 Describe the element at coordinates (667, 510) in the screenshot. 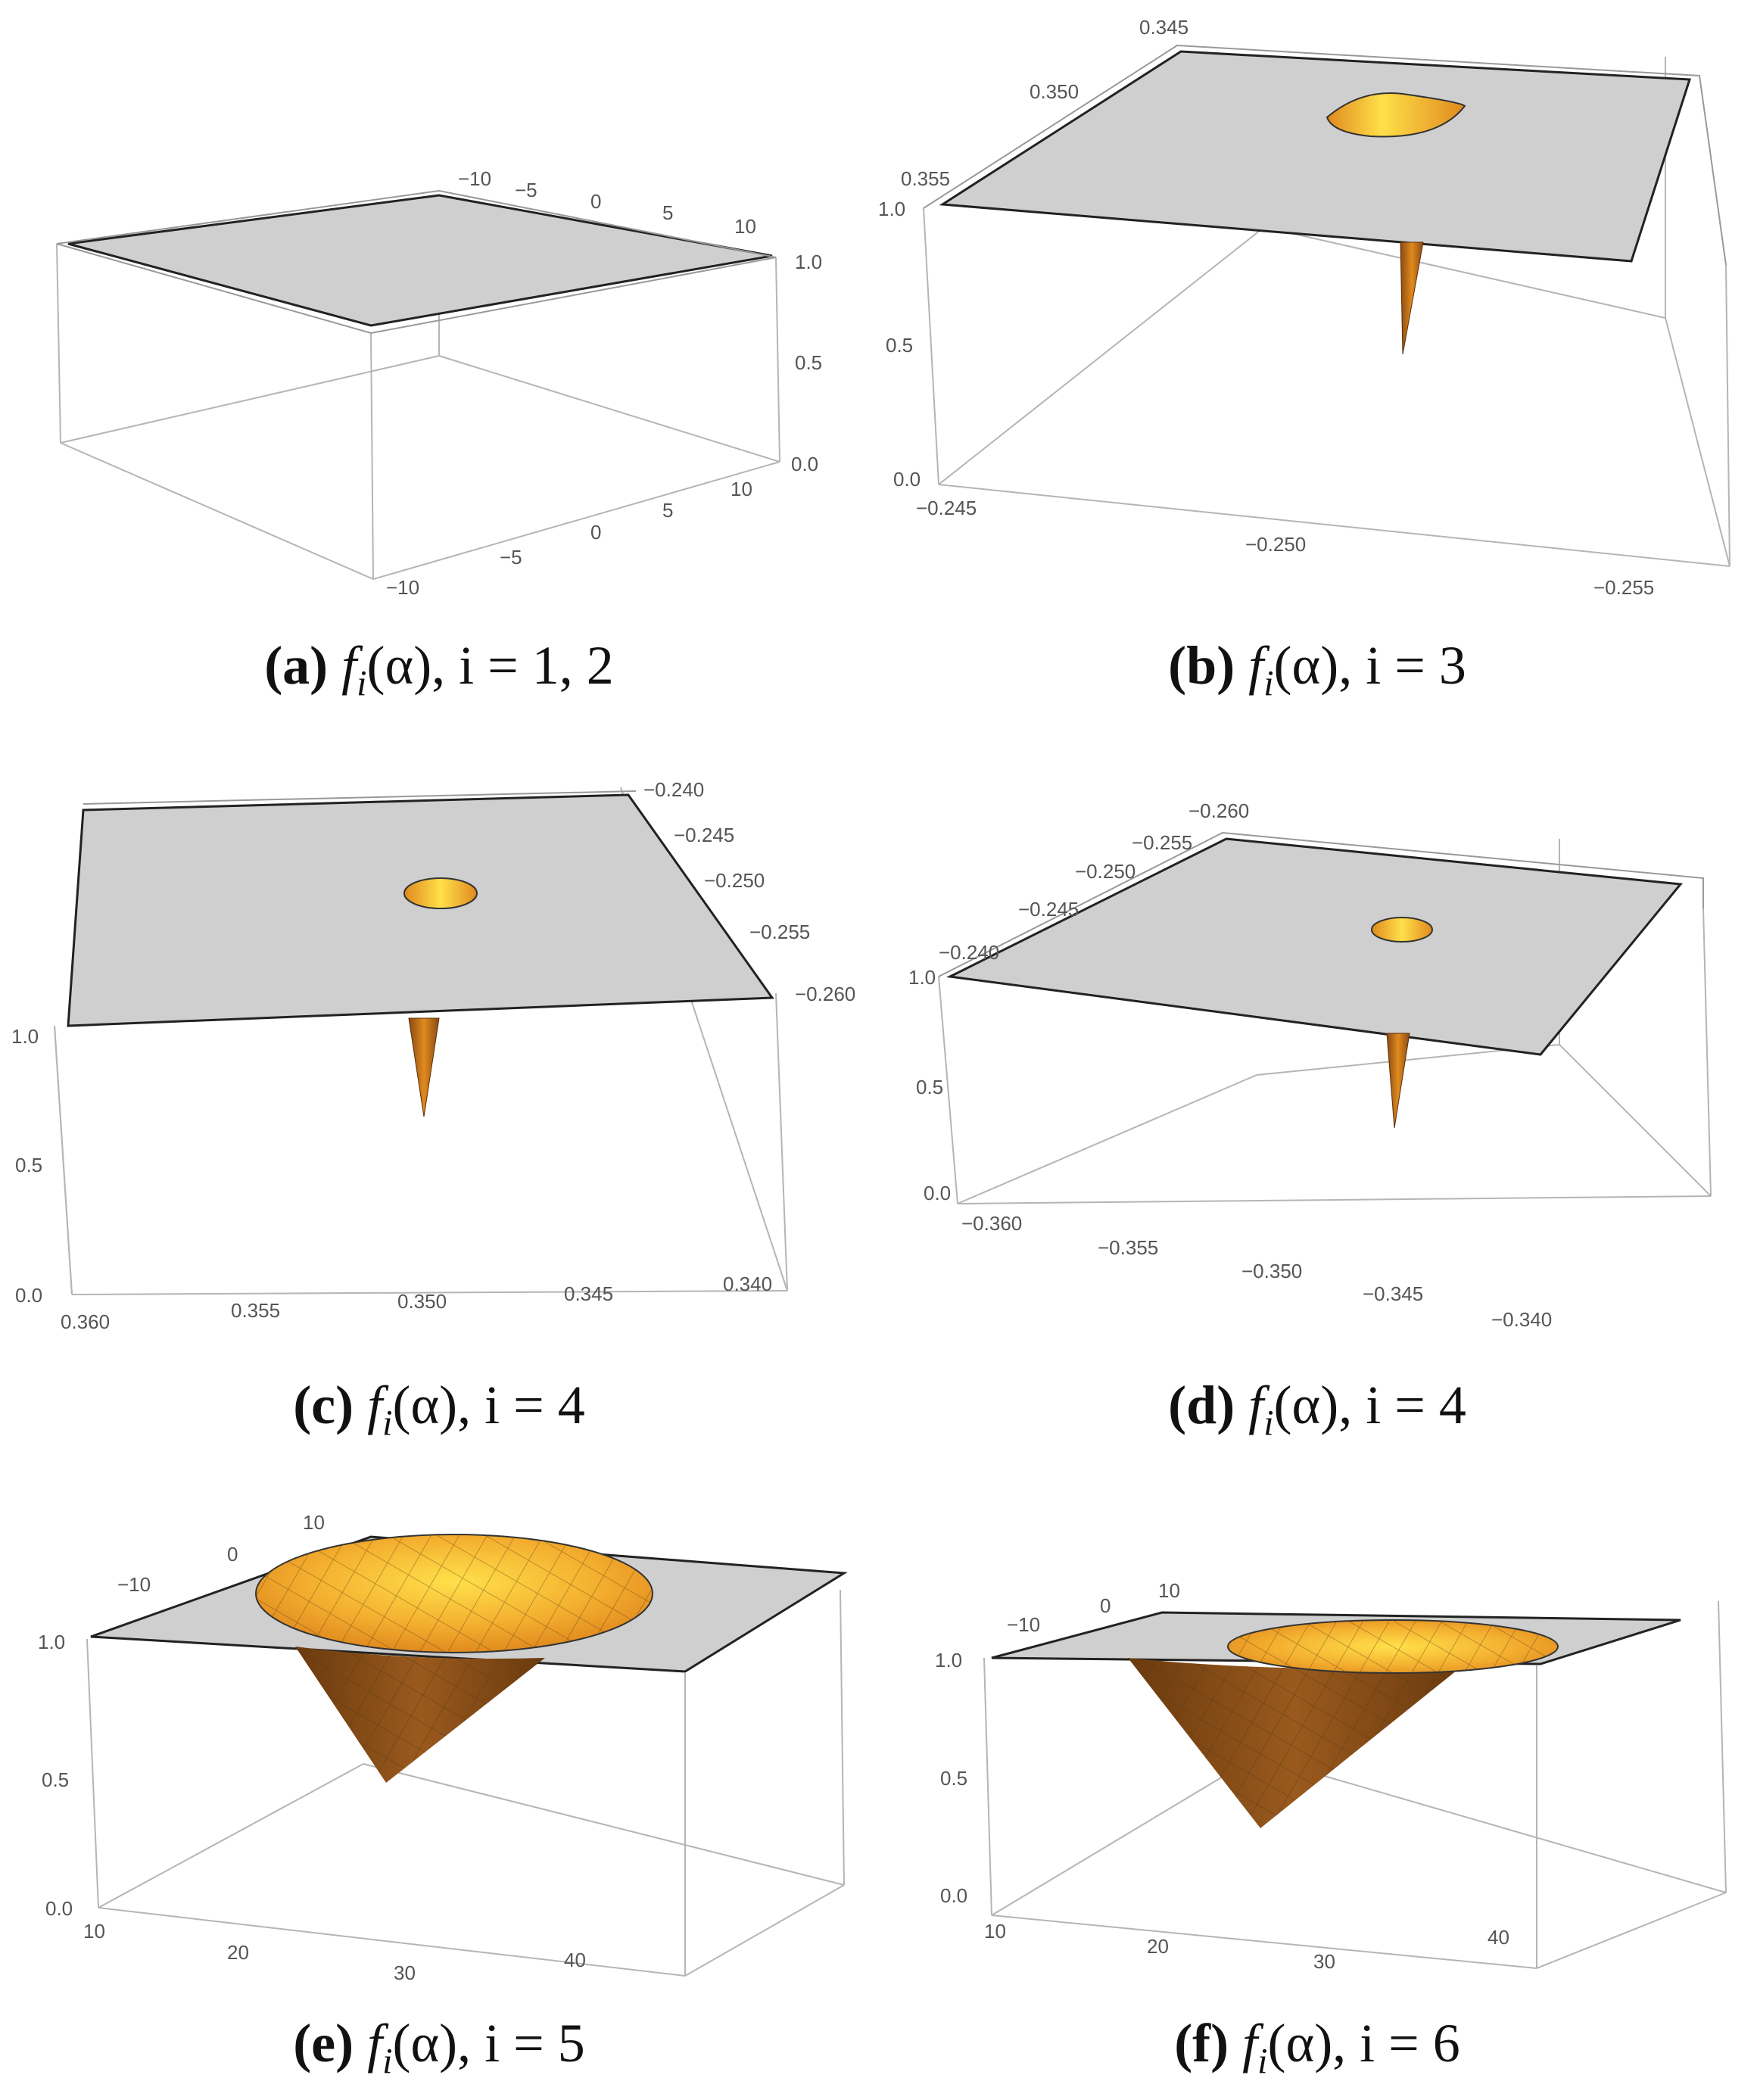

I see `front-axis-tick: 5` at that location.